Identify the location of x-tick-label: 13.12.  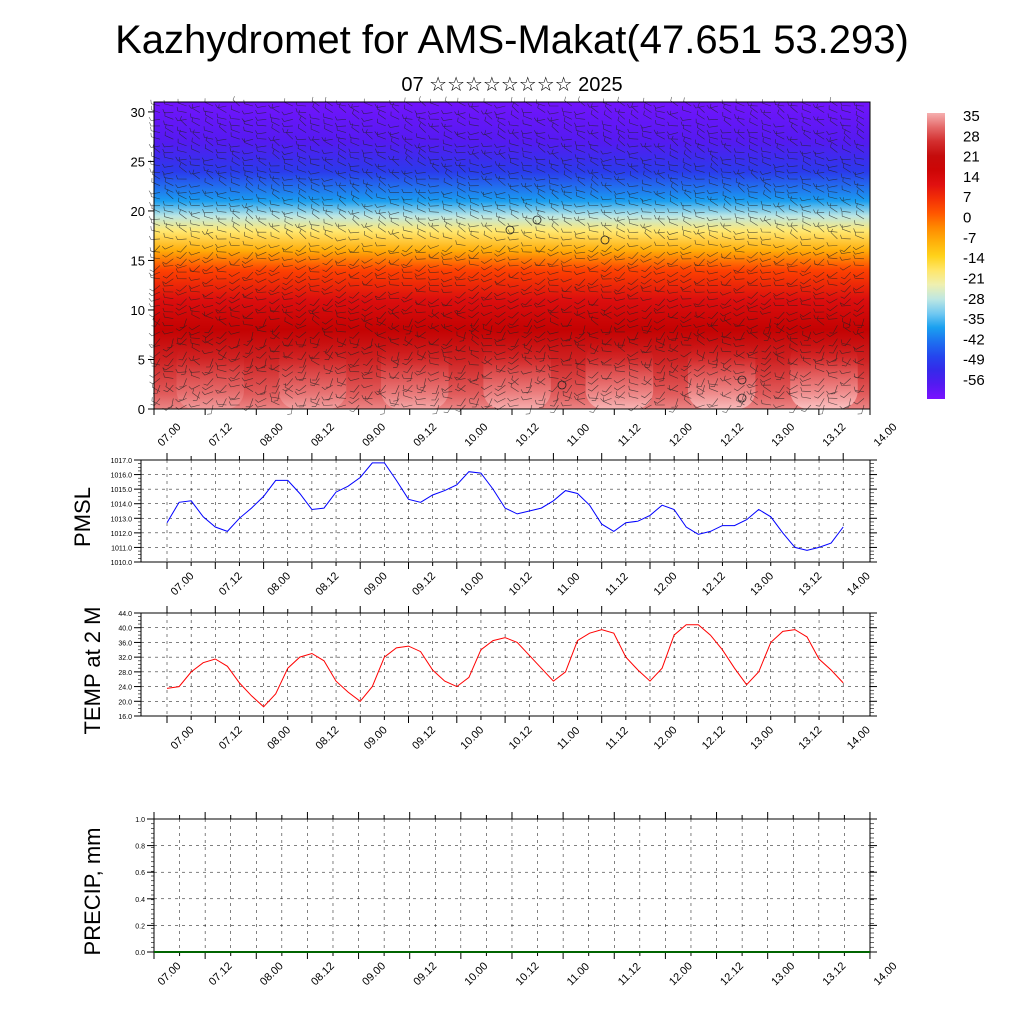
(811, 584).